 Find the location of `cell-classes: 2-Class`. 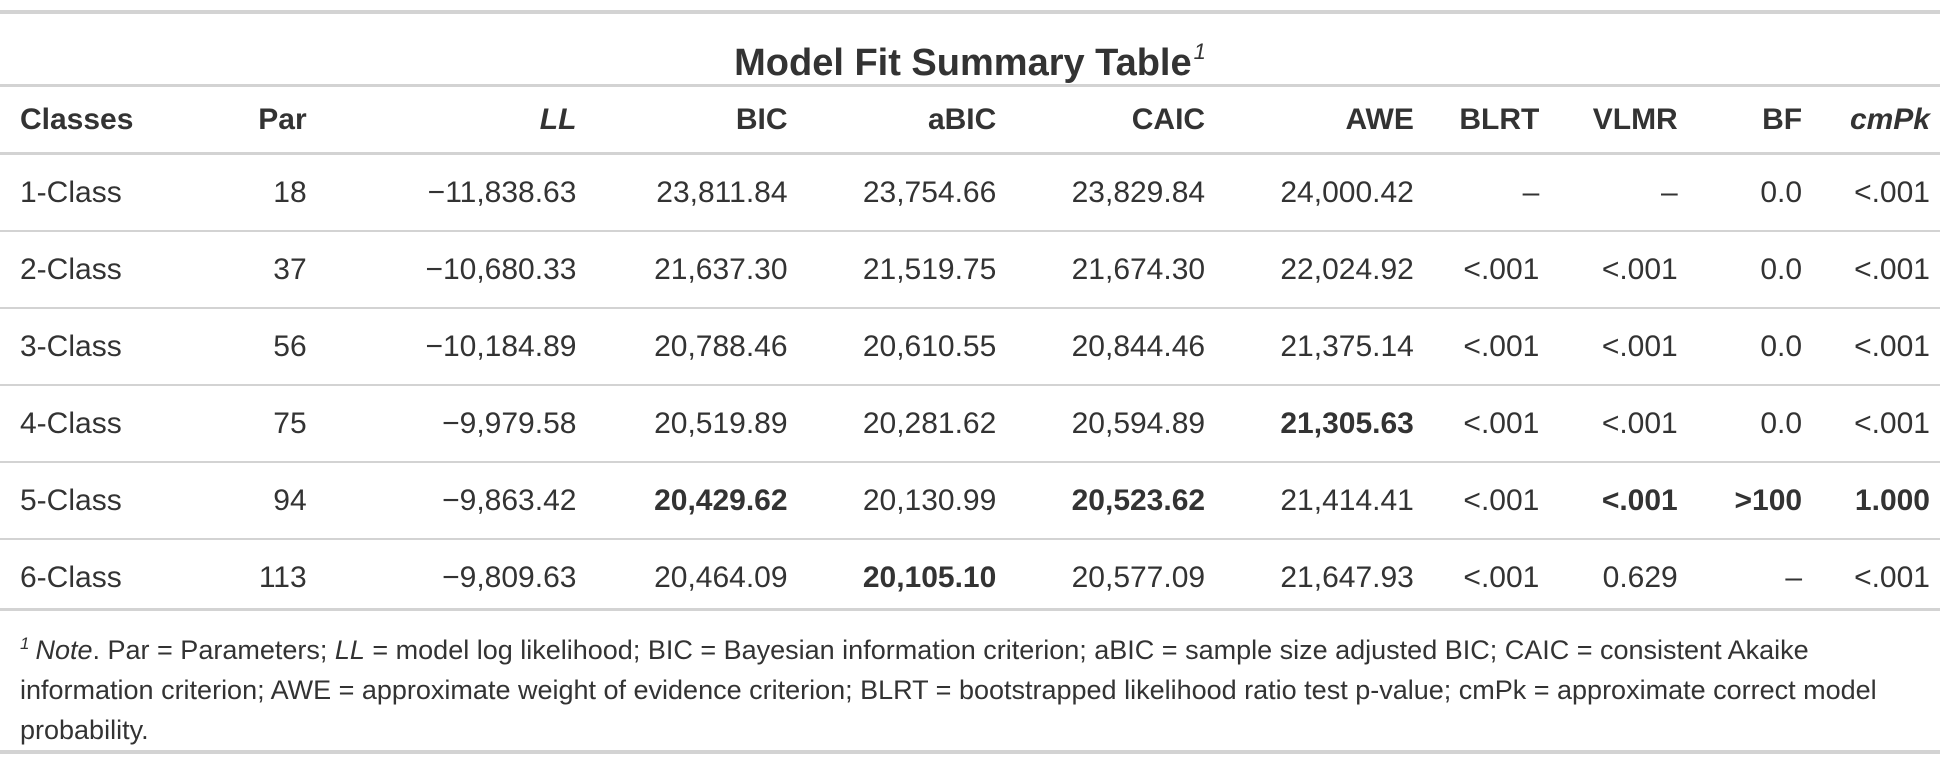

cell-classes: 2-Class is located at coordinates (94, 270).